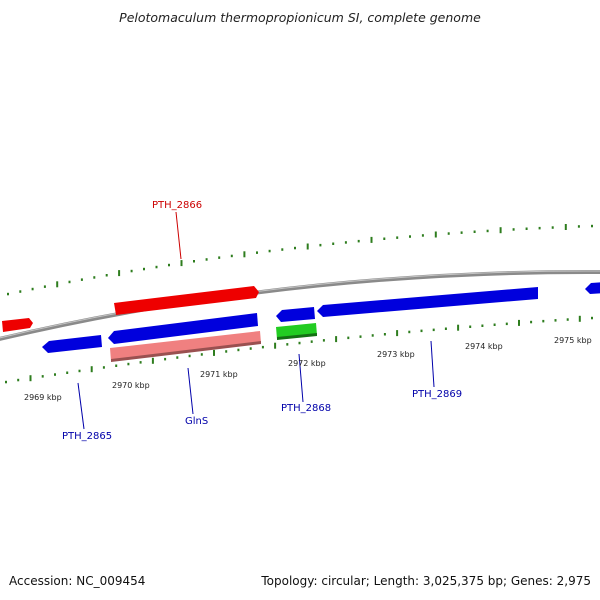 The width and height of the screenshot is (600, 600). I want to click on gene-arrow-glns, so click(183, 328).